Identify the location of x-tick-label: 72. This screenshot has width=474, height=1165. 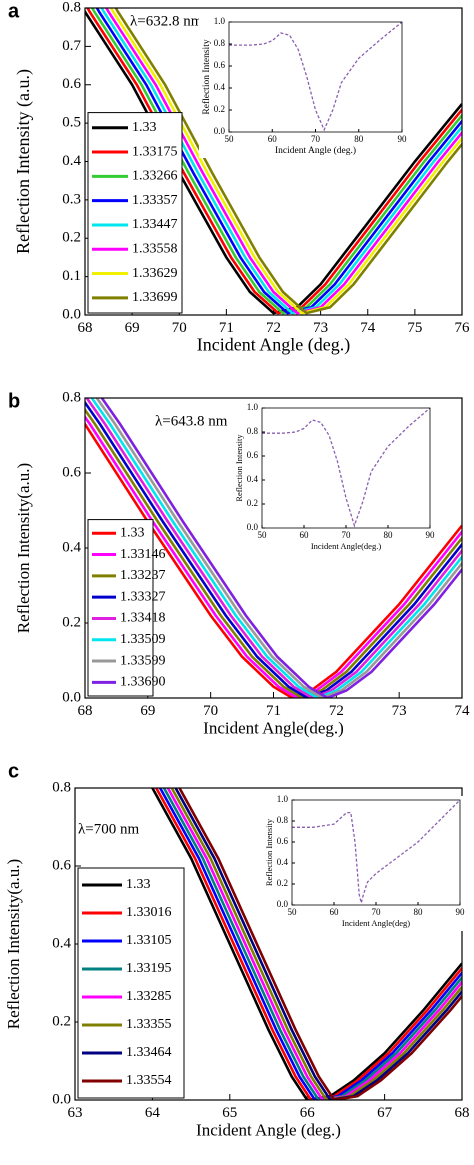
(273, 328).